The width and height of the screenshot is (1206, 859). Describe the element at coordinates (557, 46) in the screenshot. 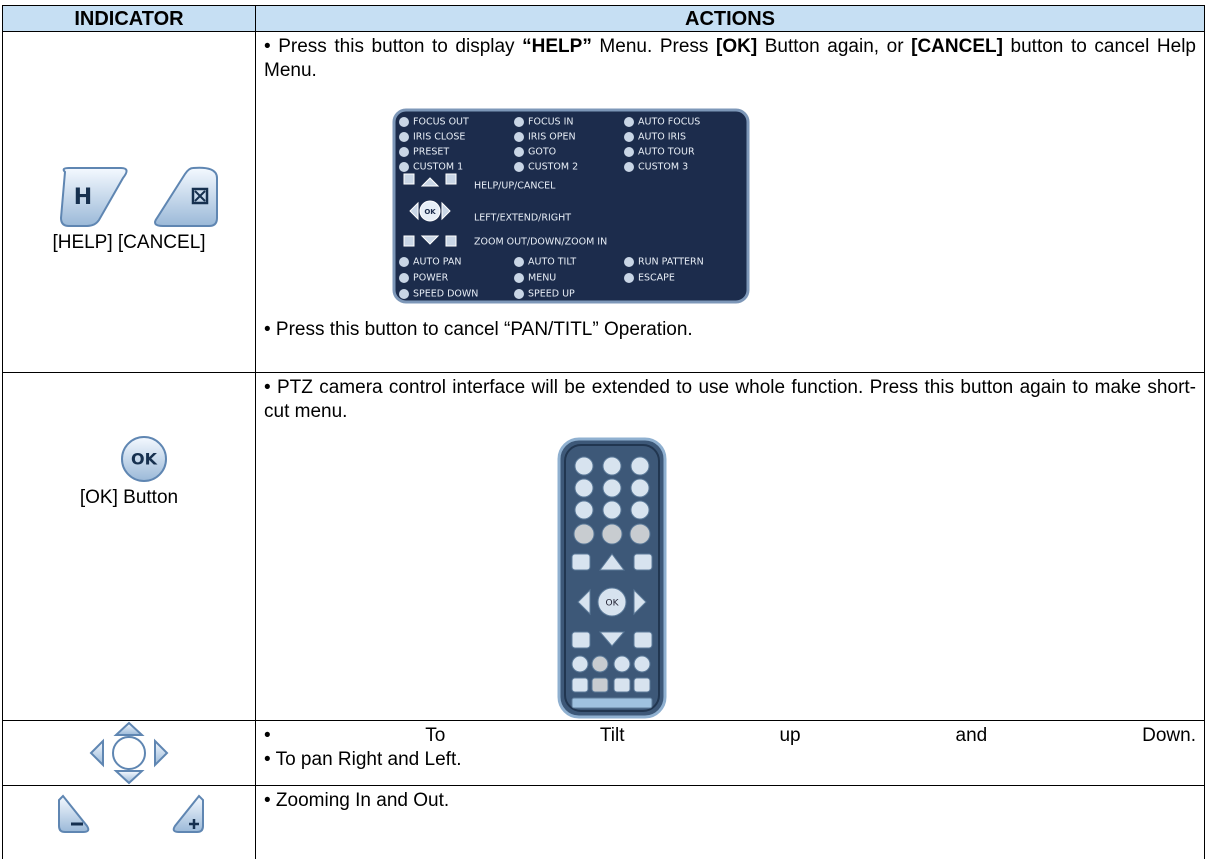

I see `bold-text: “HELP”` at that location.